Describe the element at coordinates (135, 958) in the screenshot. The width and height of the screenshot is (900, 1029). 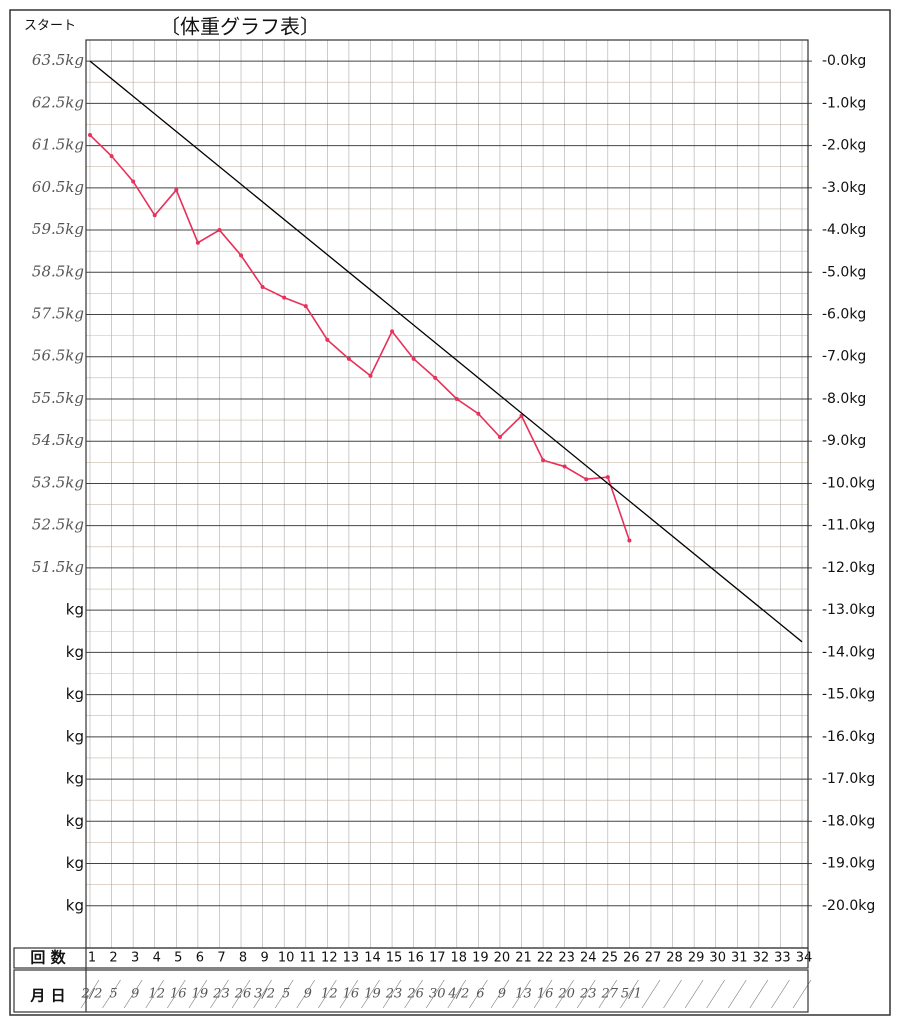
I see `x-tick-label: 3` at that location.